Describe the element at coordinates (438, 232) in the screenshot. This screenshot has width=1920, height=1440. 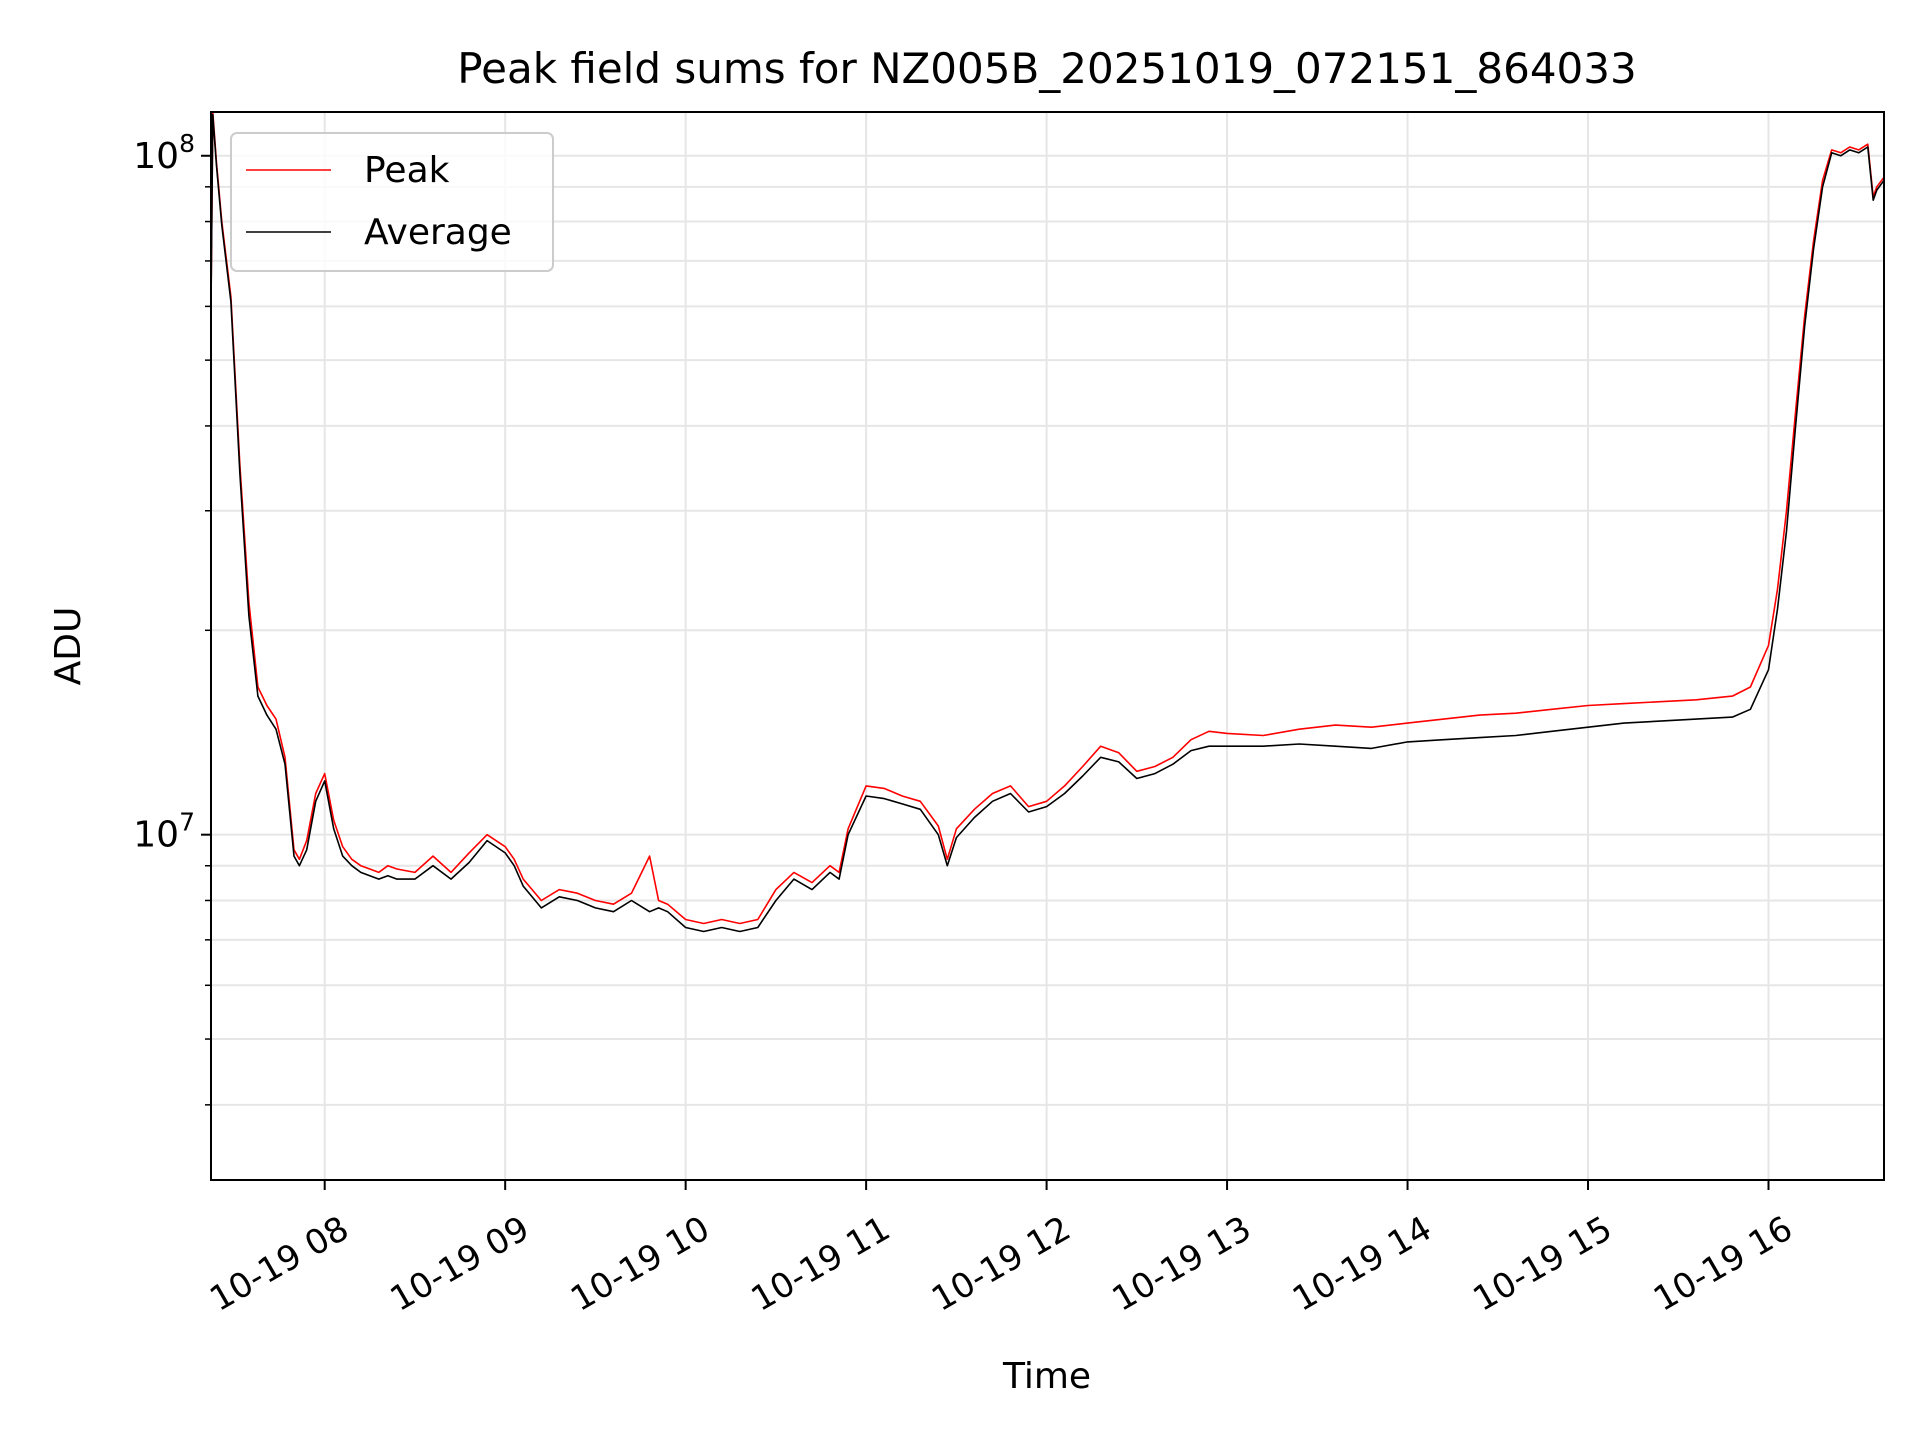
I see `legend-average-label: Average` at that location.